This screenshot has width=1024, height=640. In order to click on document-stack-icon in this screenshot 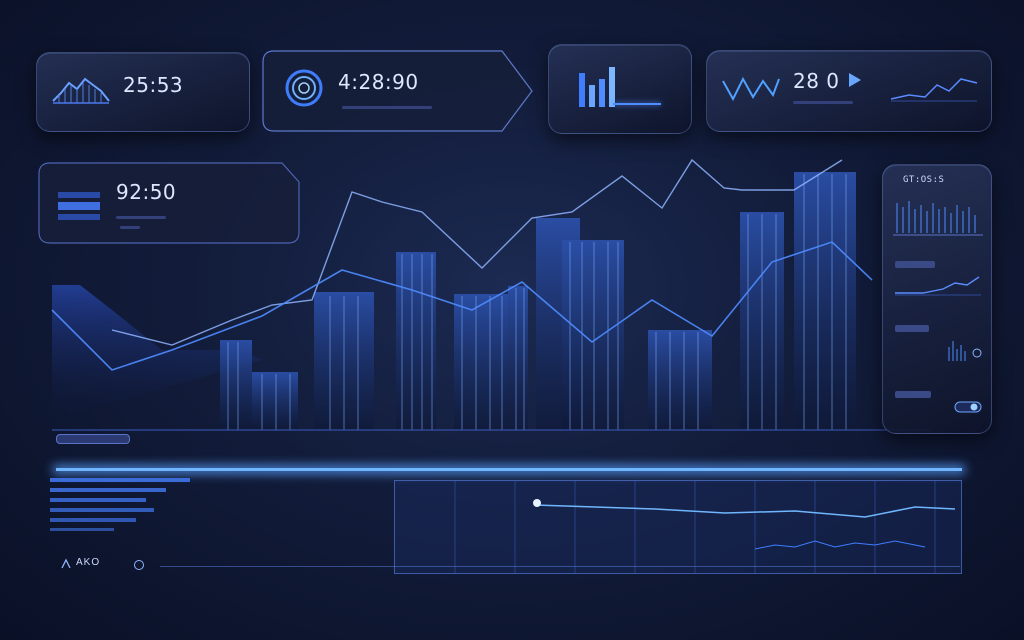, I will do `click(79, 206)`.